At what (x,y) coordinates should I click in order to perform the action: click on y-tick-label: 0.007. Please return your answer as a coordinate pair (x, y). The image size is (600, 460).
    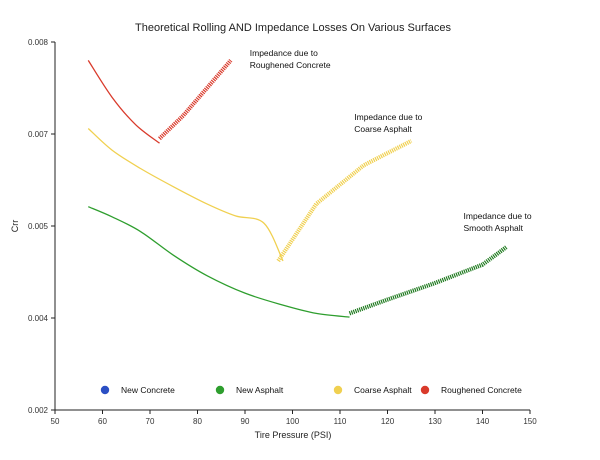
    Looking at the image, I should click on (38, 134).